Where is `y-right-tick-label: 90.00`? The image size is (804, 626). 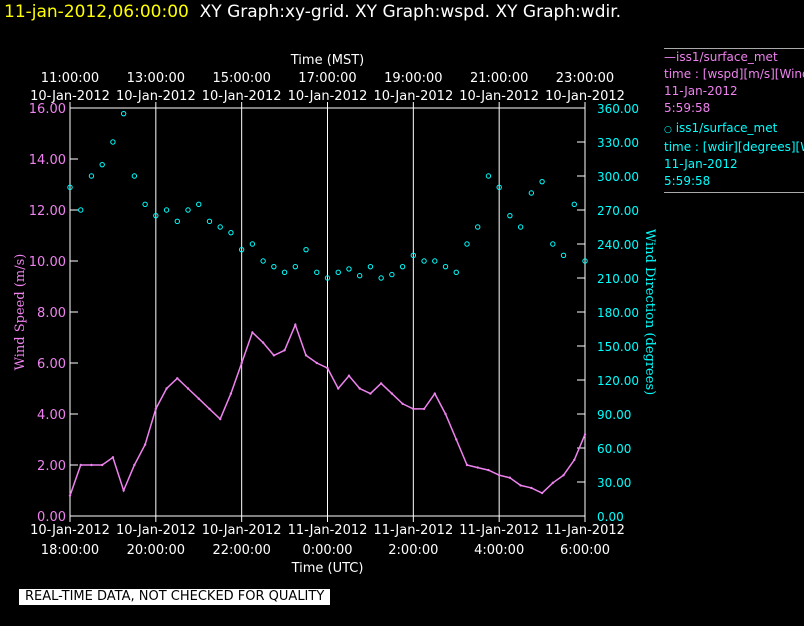 y-right-tick-label: 90.00 is located at coordinates (614, 415).